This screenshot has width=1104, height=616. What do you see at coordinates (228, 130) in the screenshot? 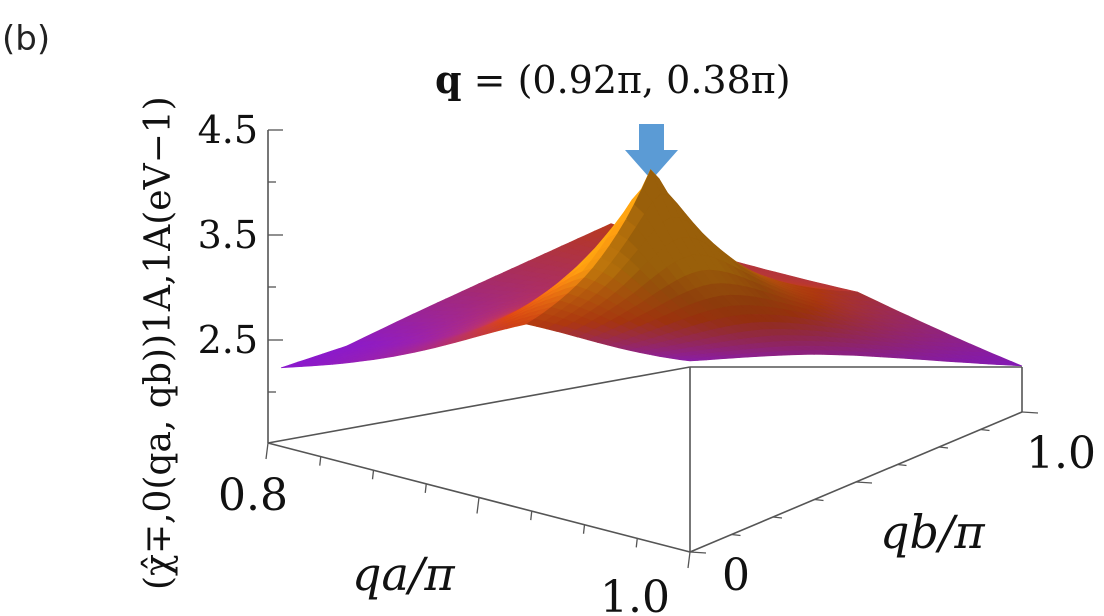
I see `z-tick-4.5: 4.5` at bounding box center [228, 130].